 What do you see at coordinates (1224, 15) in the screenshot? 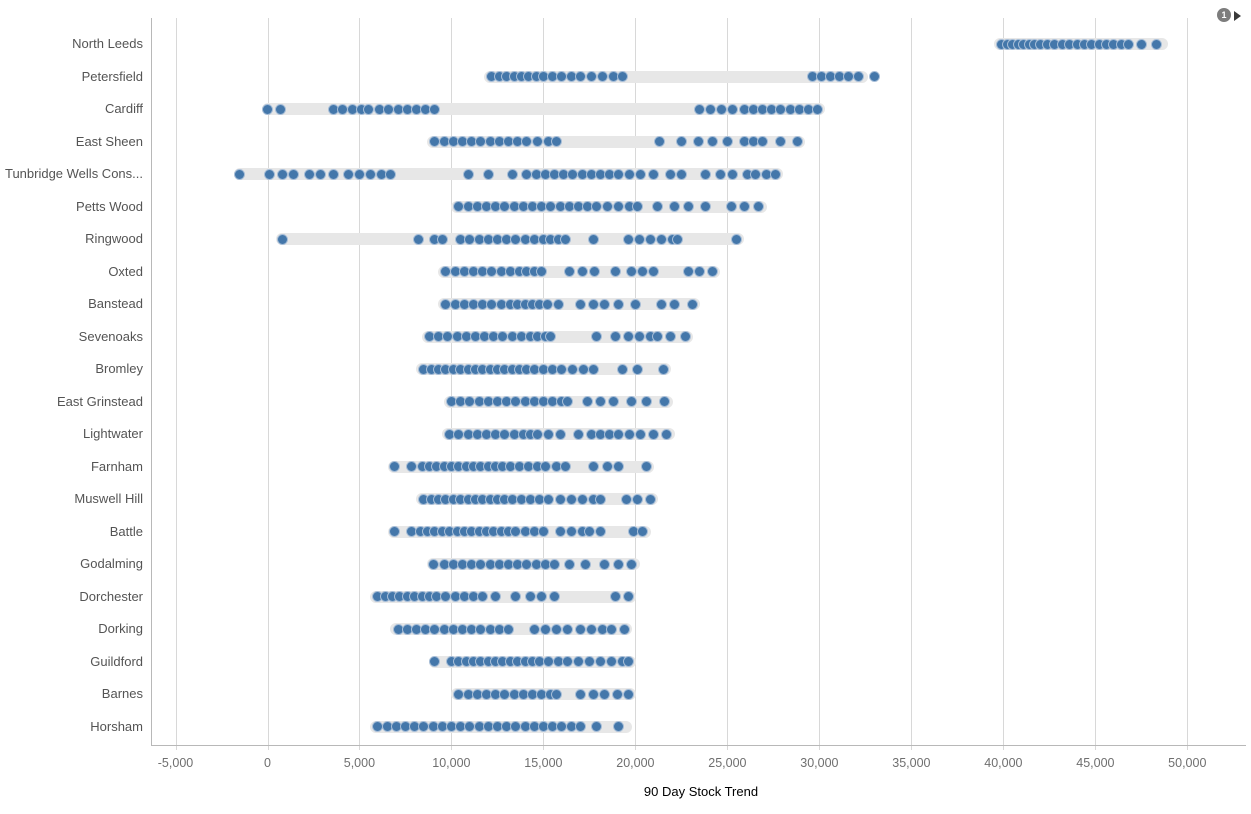
I see `alternatives-badge: 1` at bounding box center [1224, 15].